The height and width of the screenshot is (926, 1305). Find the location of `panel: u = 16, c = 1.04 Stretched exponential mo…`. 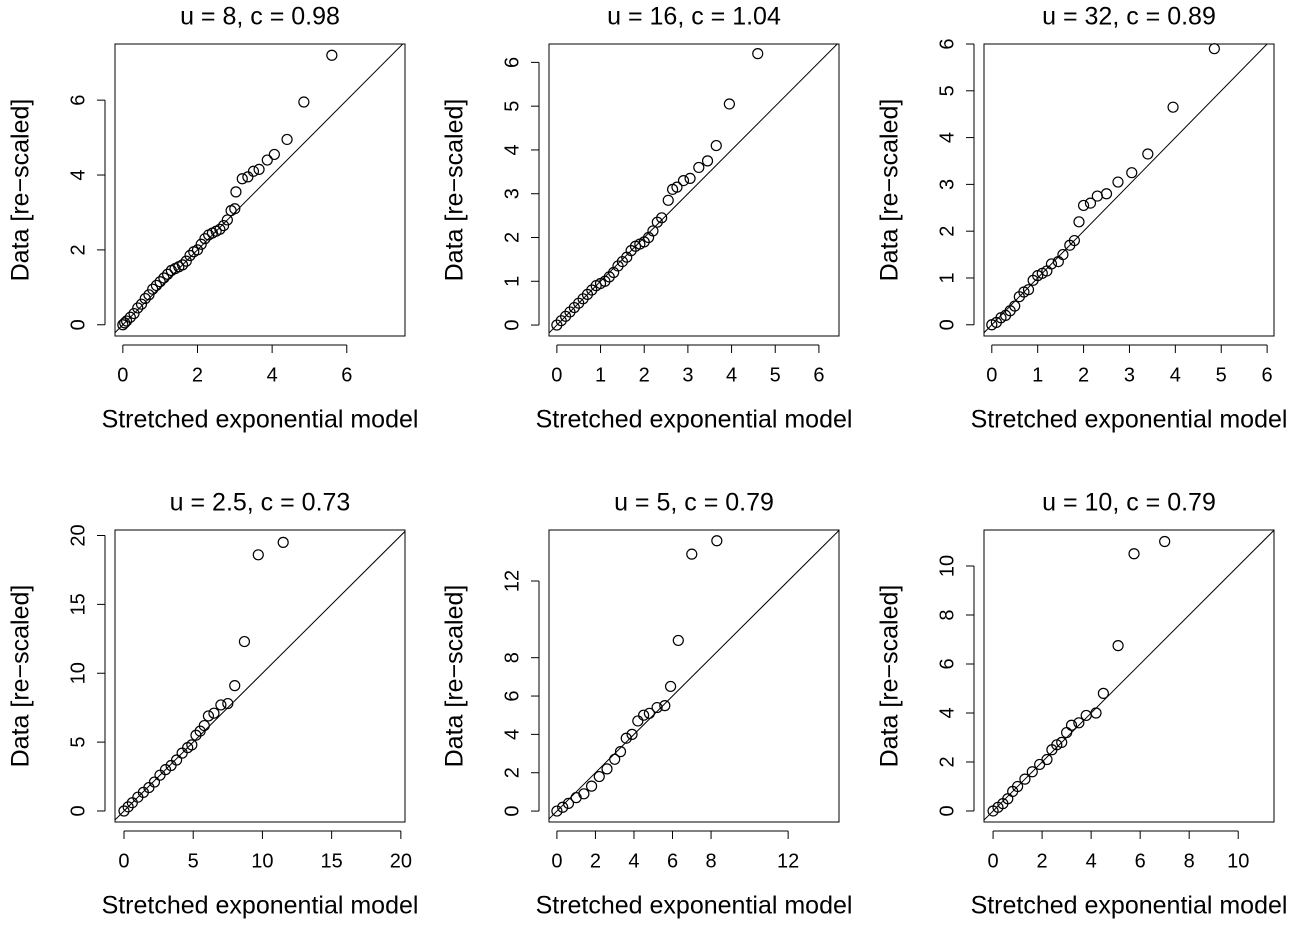

panel: u = 16, c = 1.04 Stretched exponential mo… is located at coordinates (647, 218).